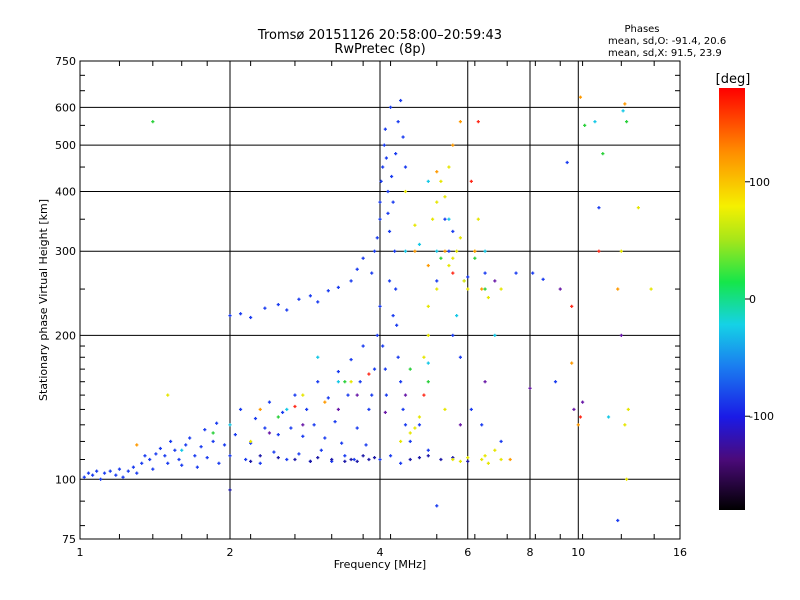  I want to click on x-tick-label: 10, so click(578, 552).